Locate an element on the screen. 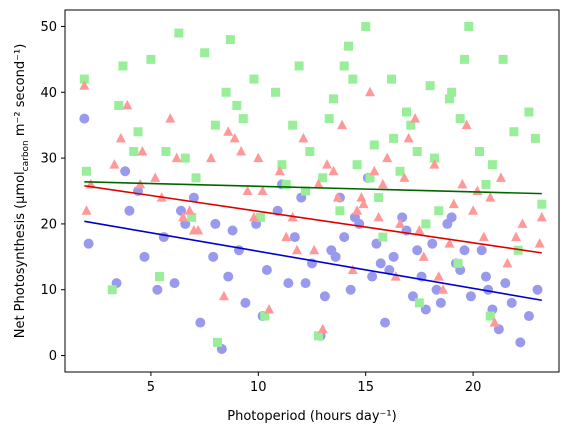 The height and width of the screenshot is (440, 570). x-tick-label: 5 is located at coordinates (151, 387).